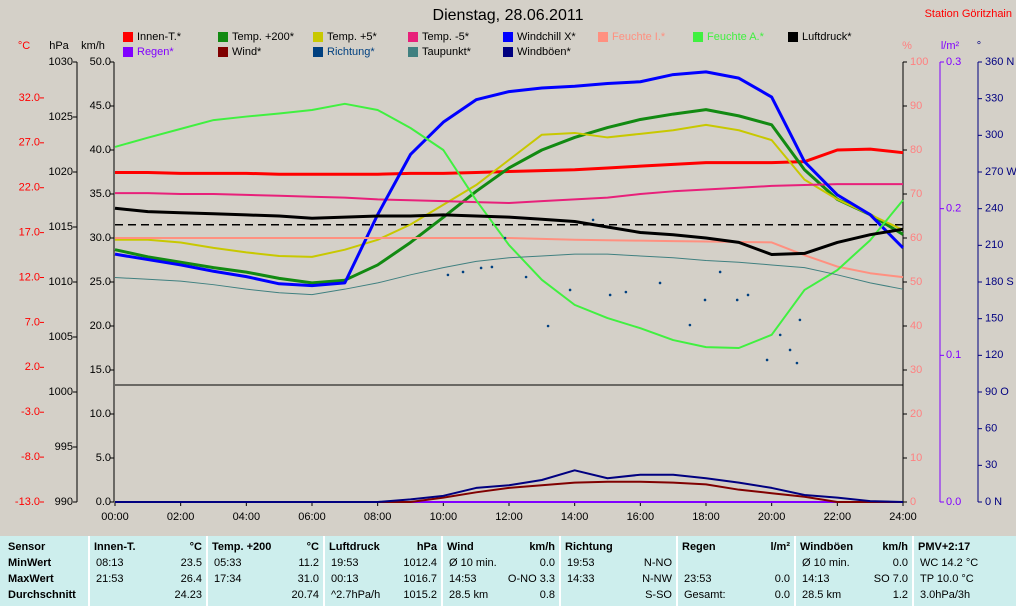  What do you see at coordinates (29, 143) in the screenshot?
I see `y-tick-label: 27.0` at bounding box center [29, 143].